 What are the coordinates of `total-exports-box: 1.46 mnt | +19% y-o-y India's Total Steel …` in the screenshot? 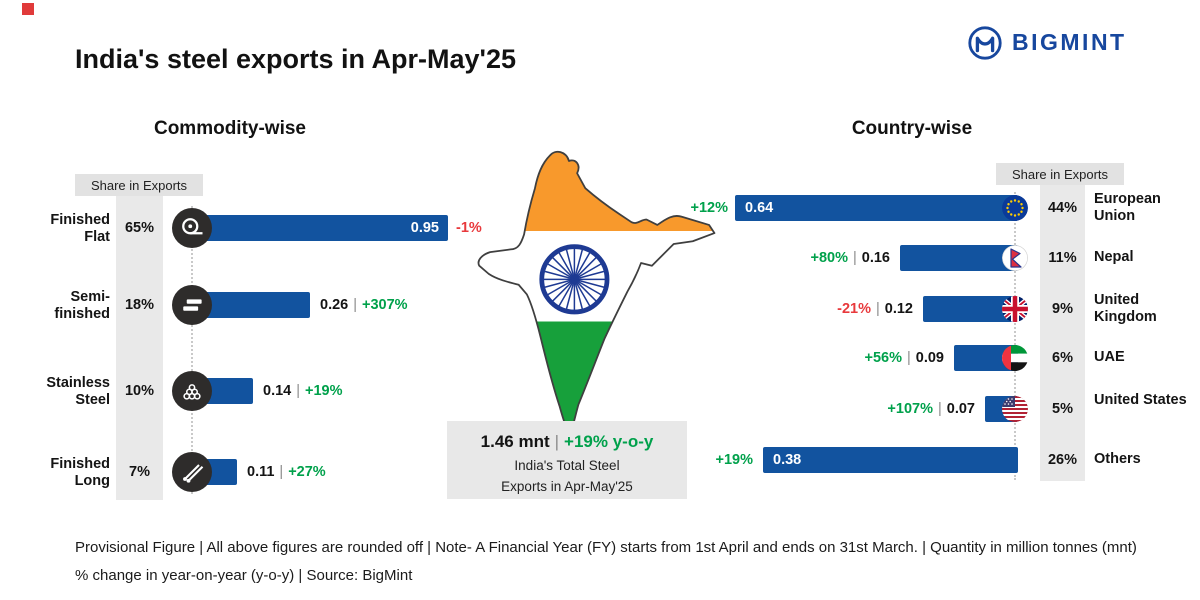 It's located at (567, 460).